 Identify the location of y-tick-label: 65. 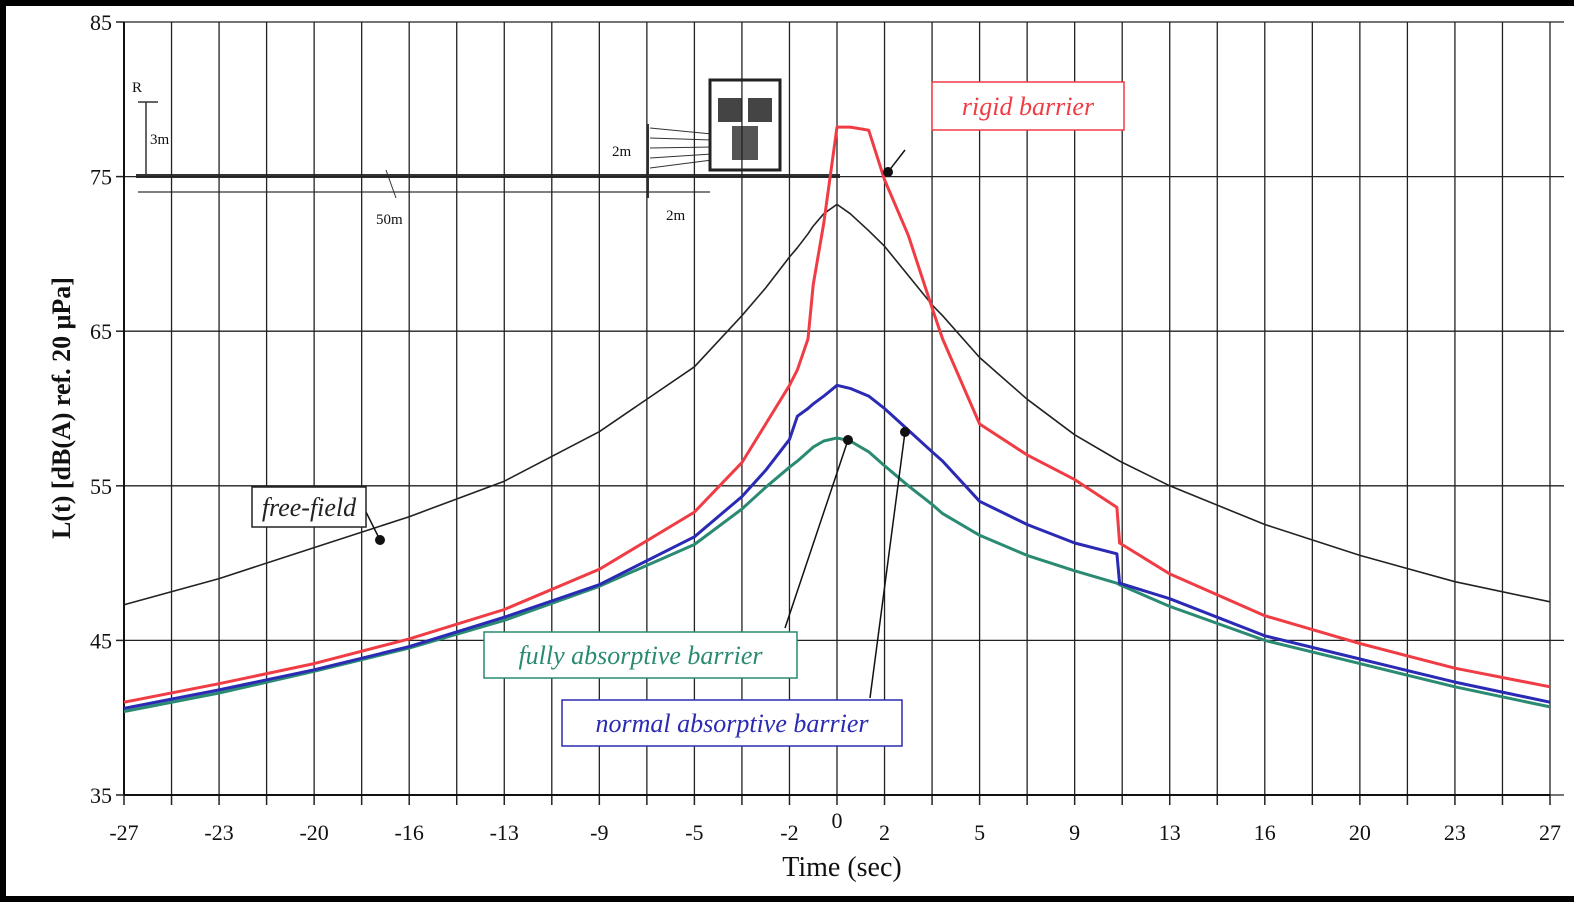
(101, 331).